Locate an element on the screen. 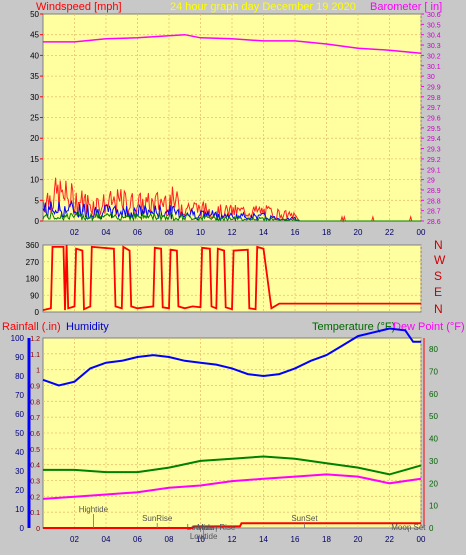 This screenshot has height=555, width=466. temp-x-tick-label: 22 is located at coordinates (389, 539).